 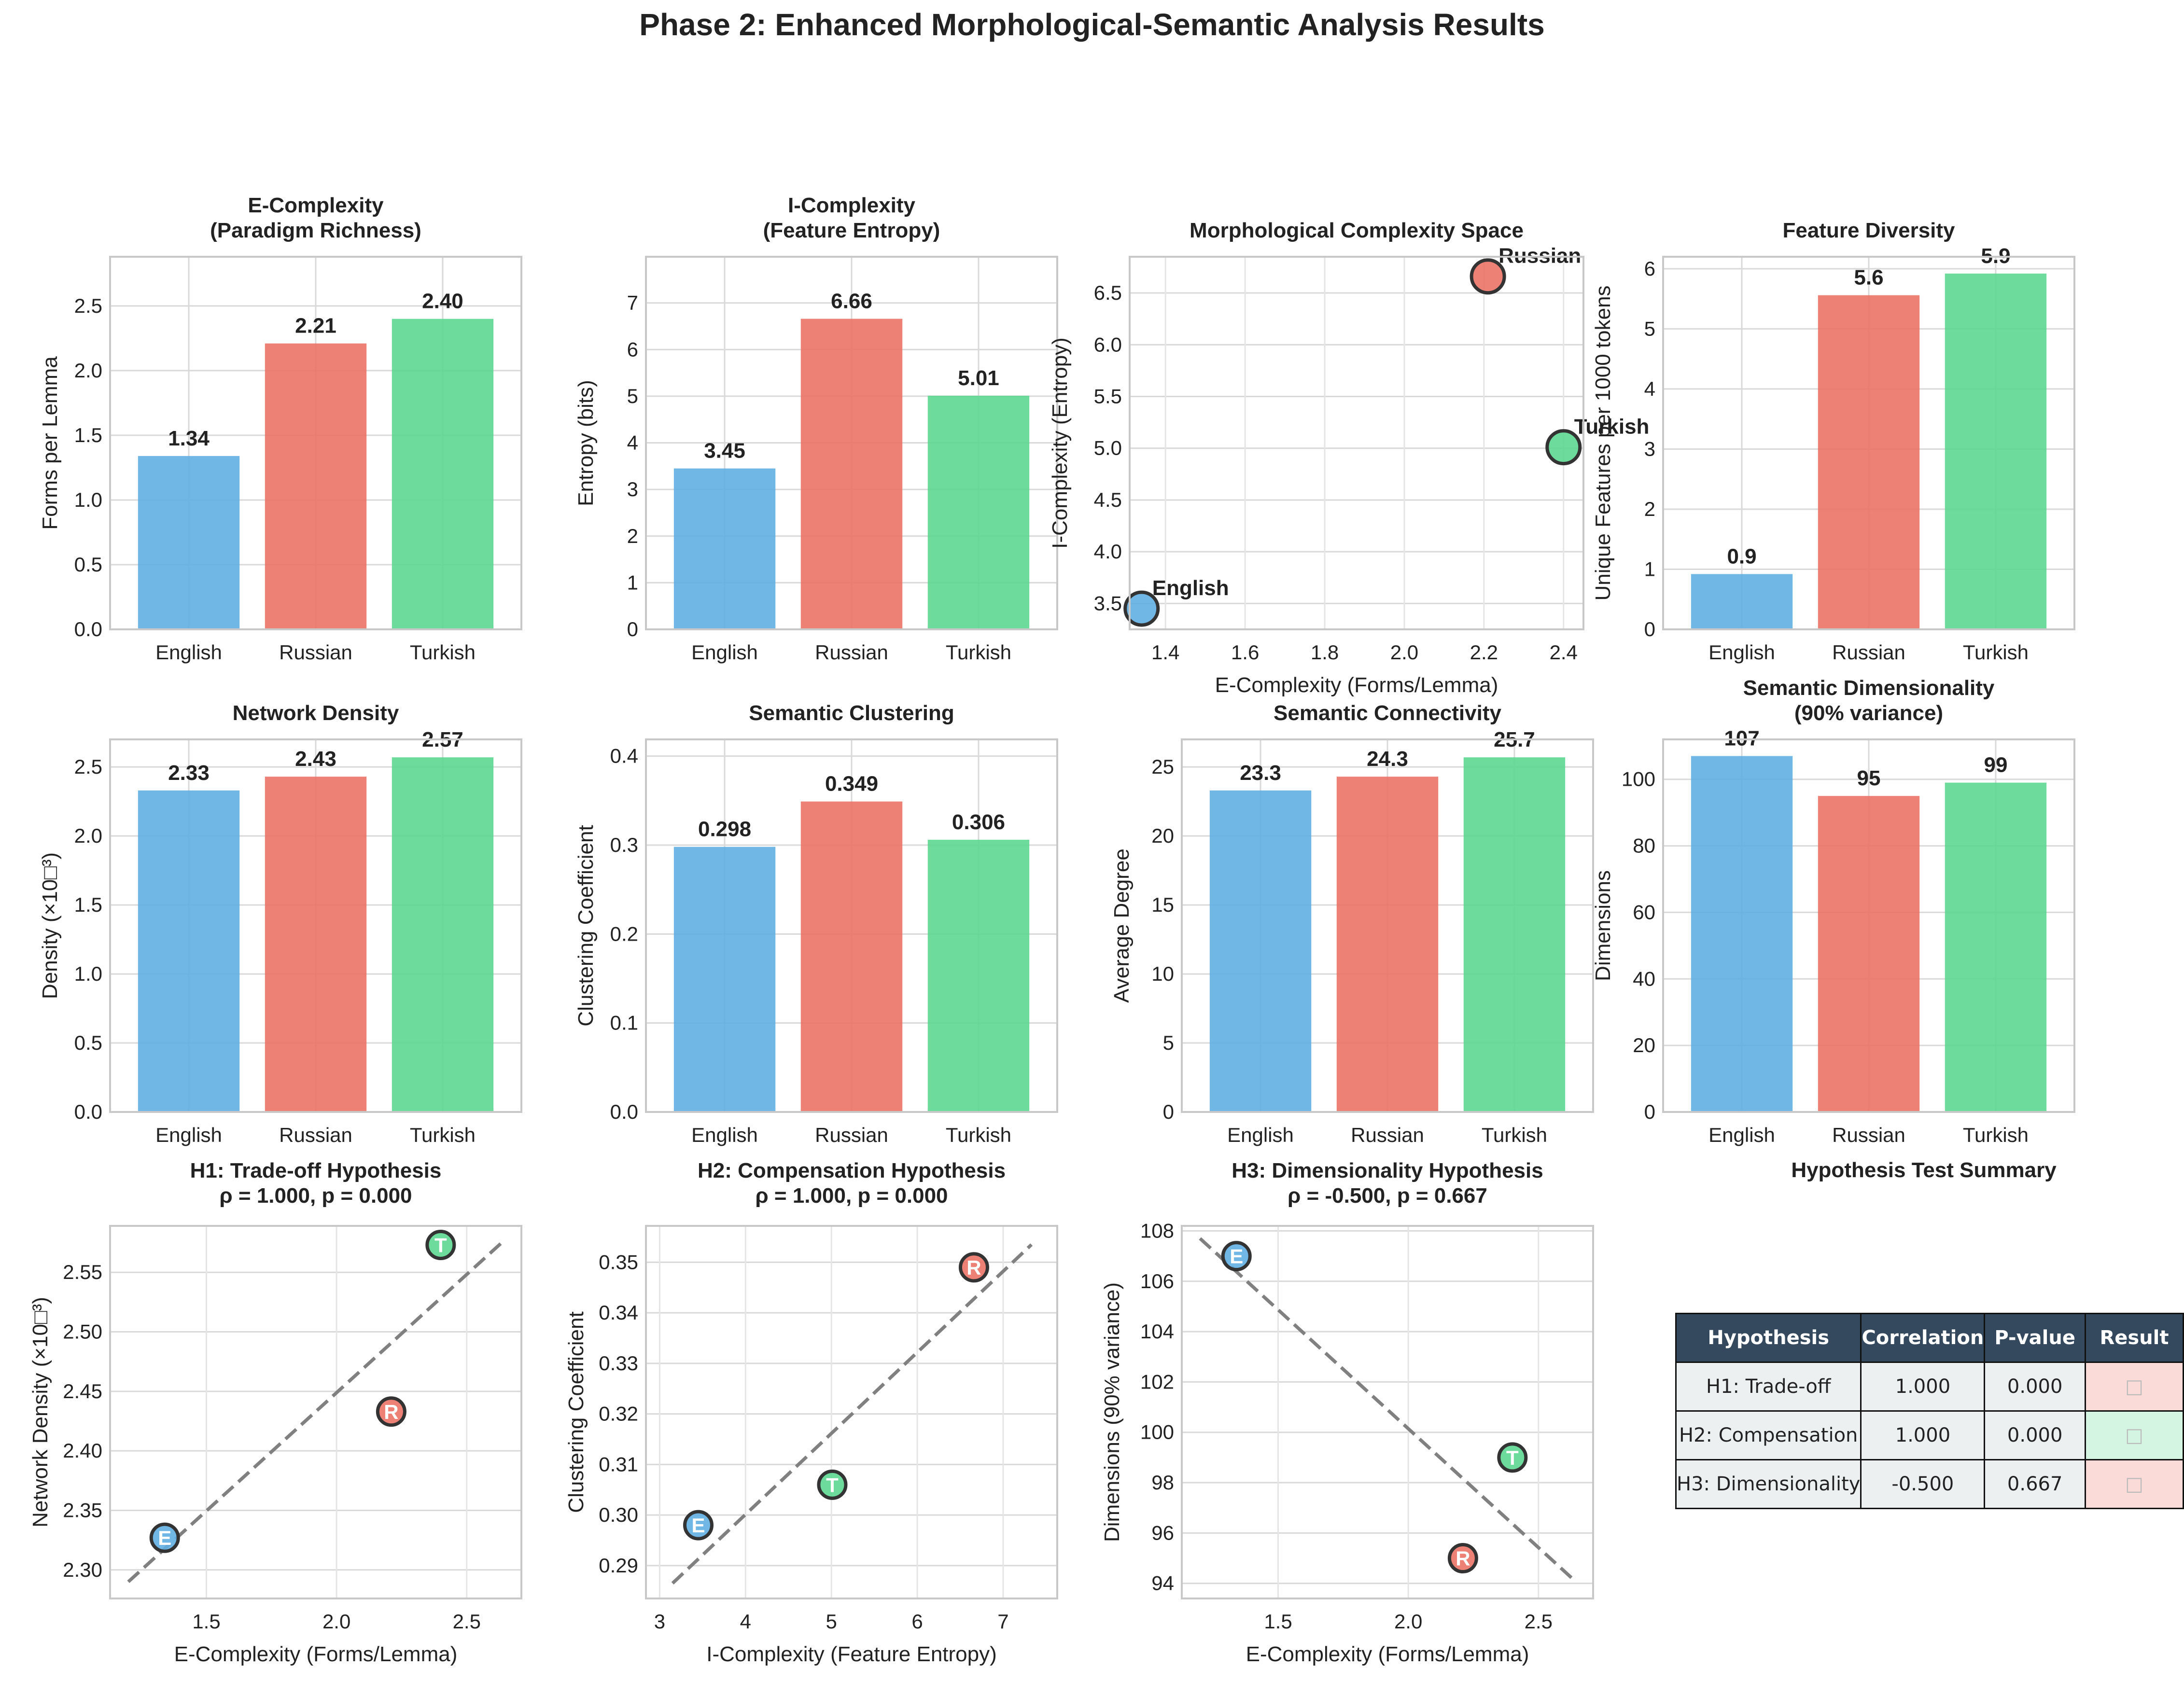 What do you see at coordinates (316, 1135) in the screenshot?
I see `xtick-label: Russian` at bounding box center [316, 1135].